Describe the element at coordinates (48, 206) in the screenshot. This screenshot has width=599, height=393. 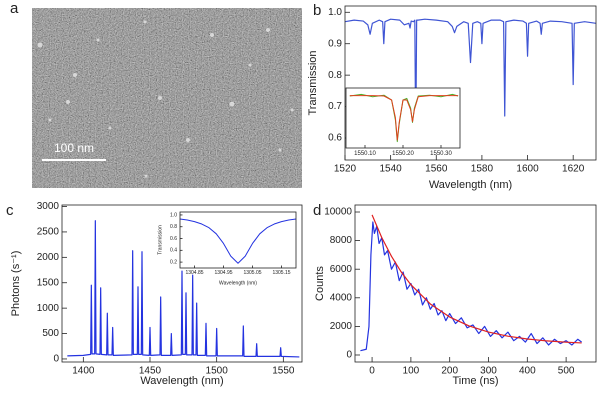
I see `y-tick-label: 3000` at that location.